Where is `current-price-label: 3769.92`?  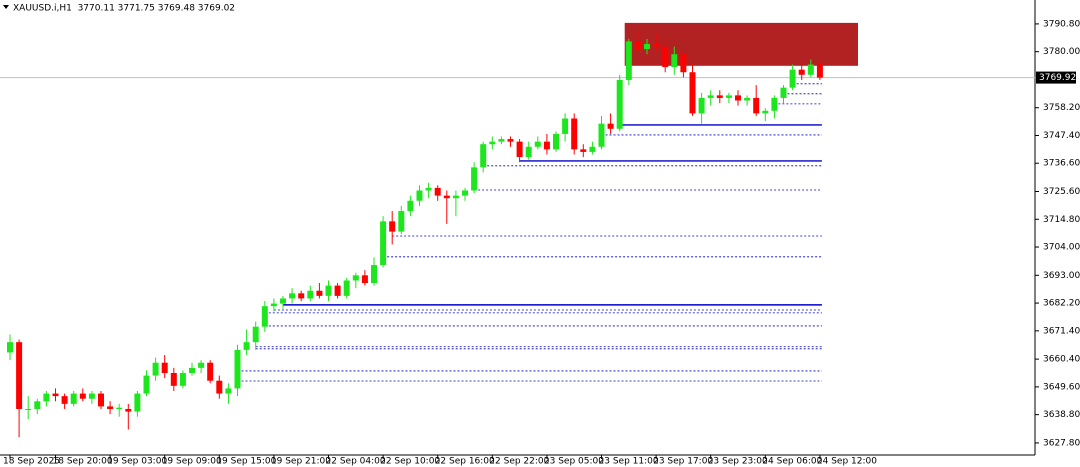 current-price-label: 3769.92 is located at coordinates (1057, 78).